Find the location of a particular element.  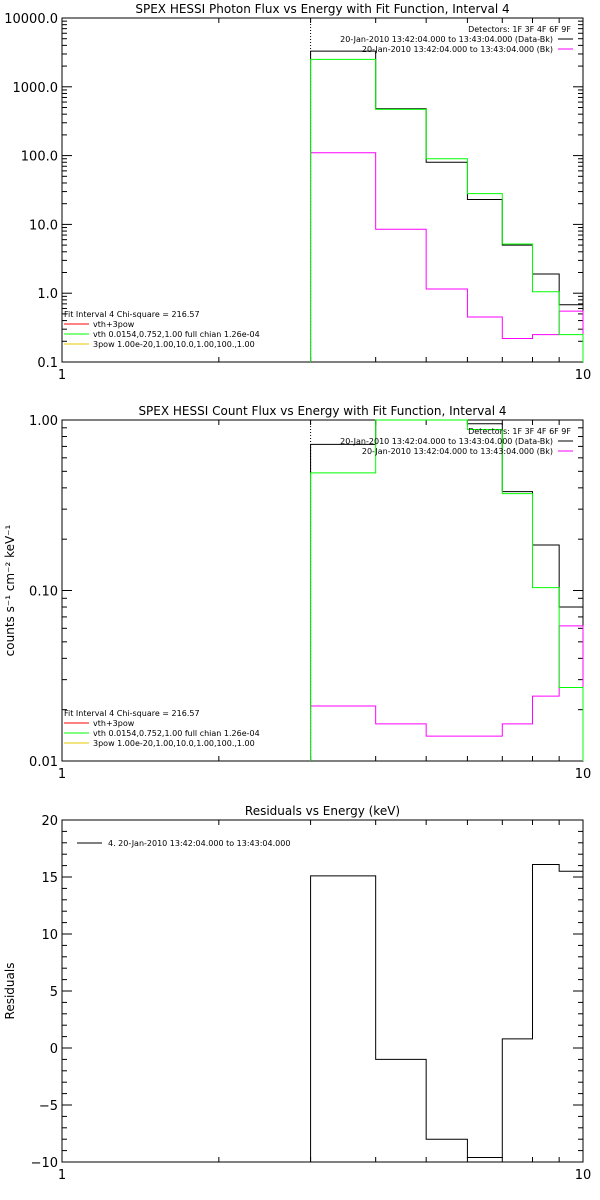

y-tick-label: 0.10 is located at coordinates (43, 592).